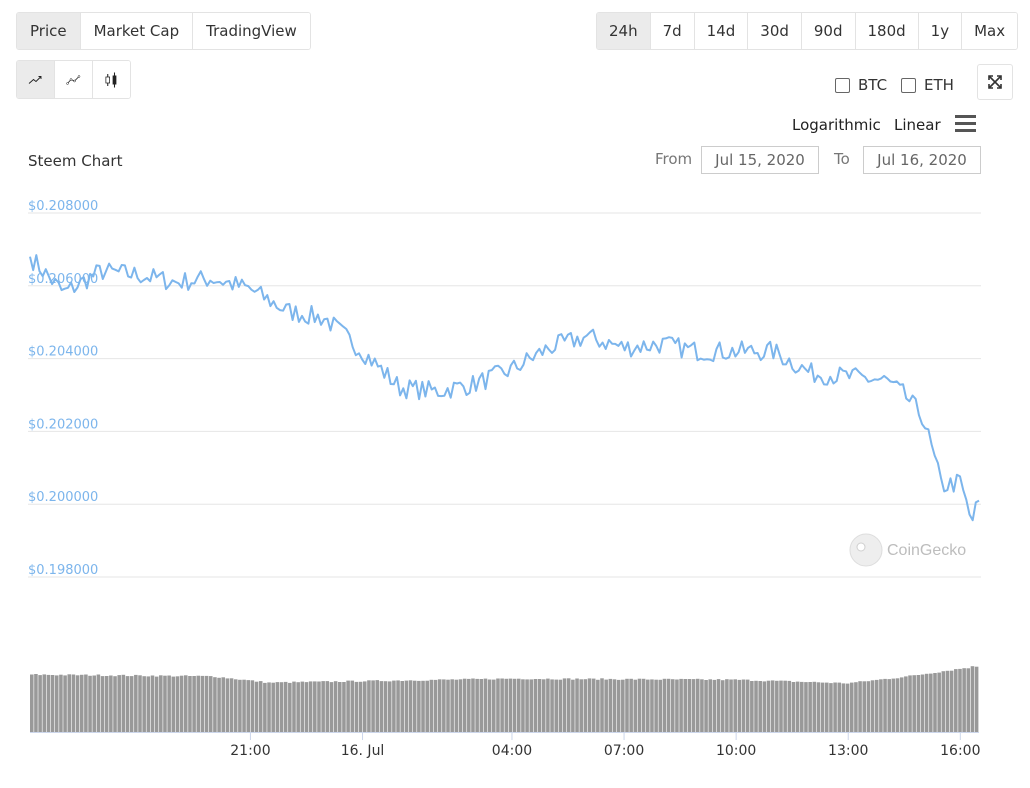 This screenshot has height=788, width=1030. Describe the element at coordinates (989, 31) in the screenshot. I see `range-max: Max` at that location.